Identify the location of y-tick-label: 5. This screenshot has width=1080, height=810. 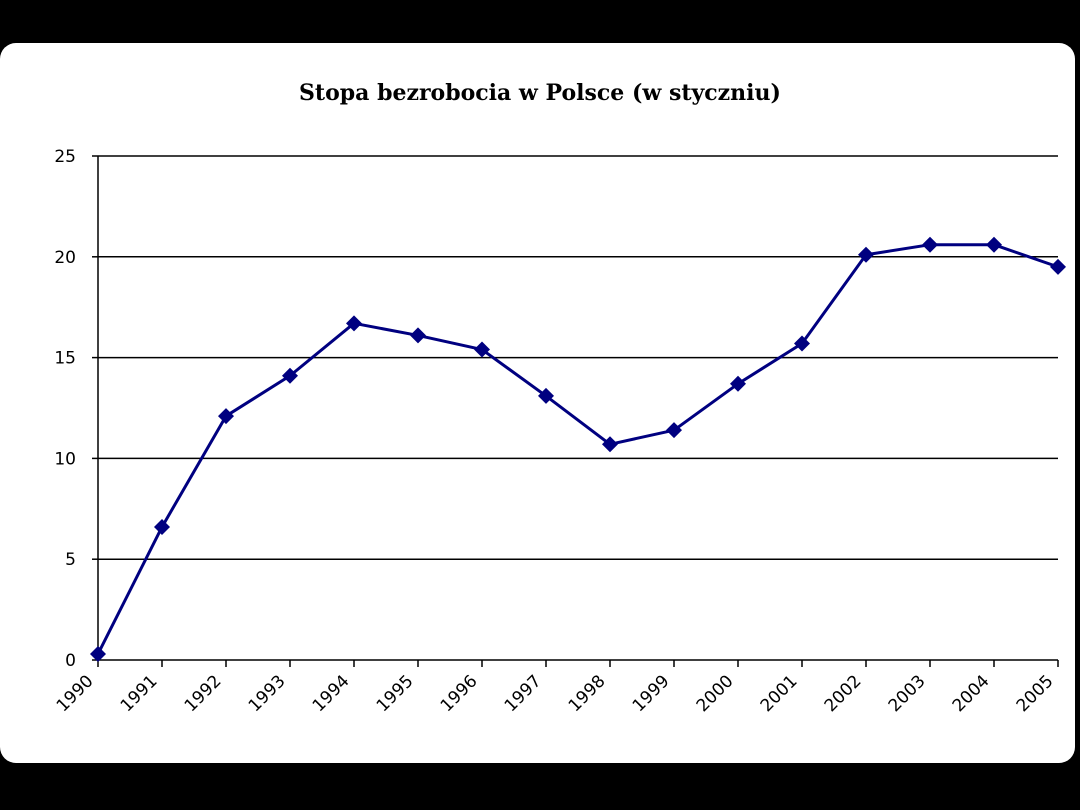
(70, 560).